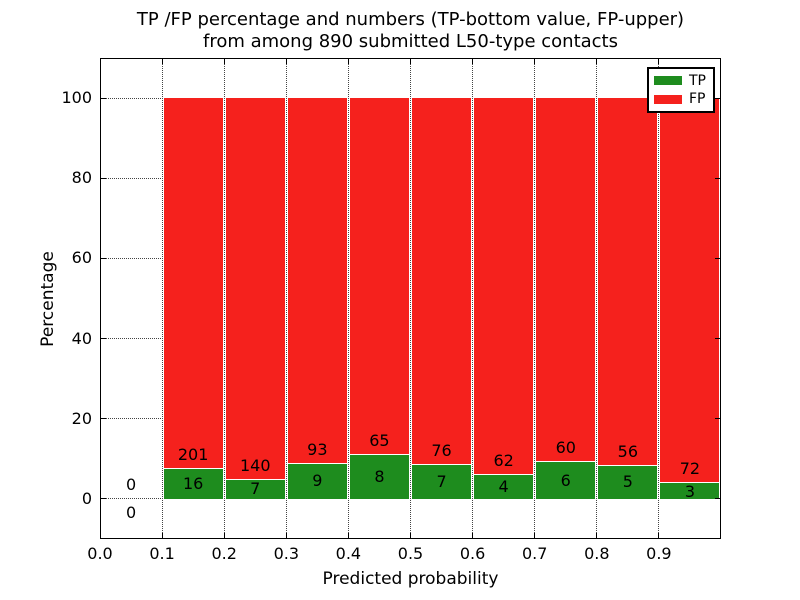  What do you see at coordinates (668, 81) in the screenshot?
I see `tp-color-swatch` at bounding box center [668, 81].